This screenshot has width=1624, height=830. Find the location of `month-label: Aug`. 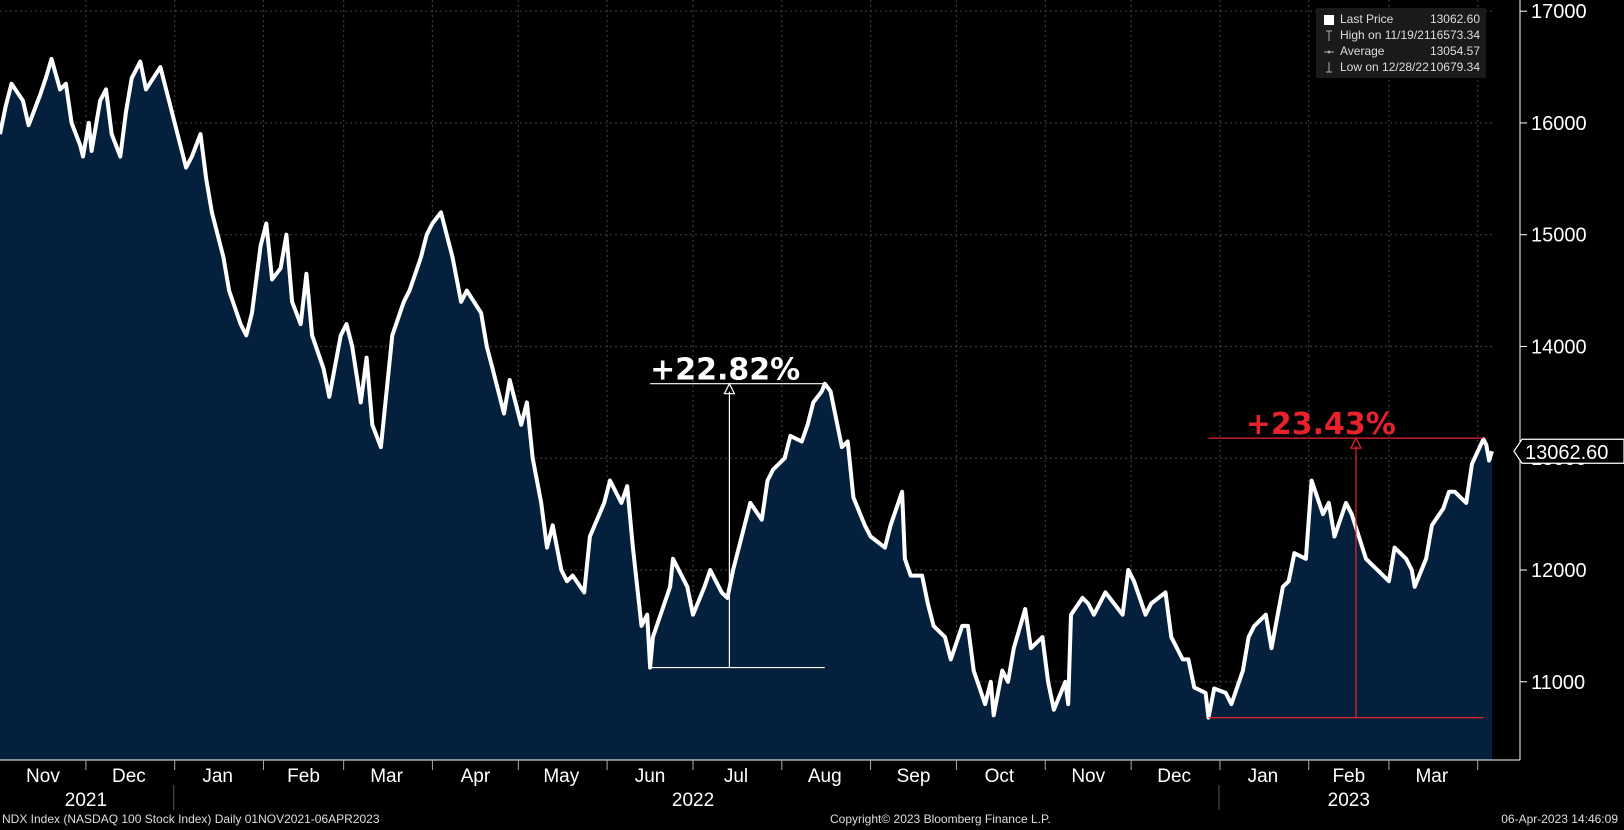

month-label: Aug is located at coordinates (825, 776).